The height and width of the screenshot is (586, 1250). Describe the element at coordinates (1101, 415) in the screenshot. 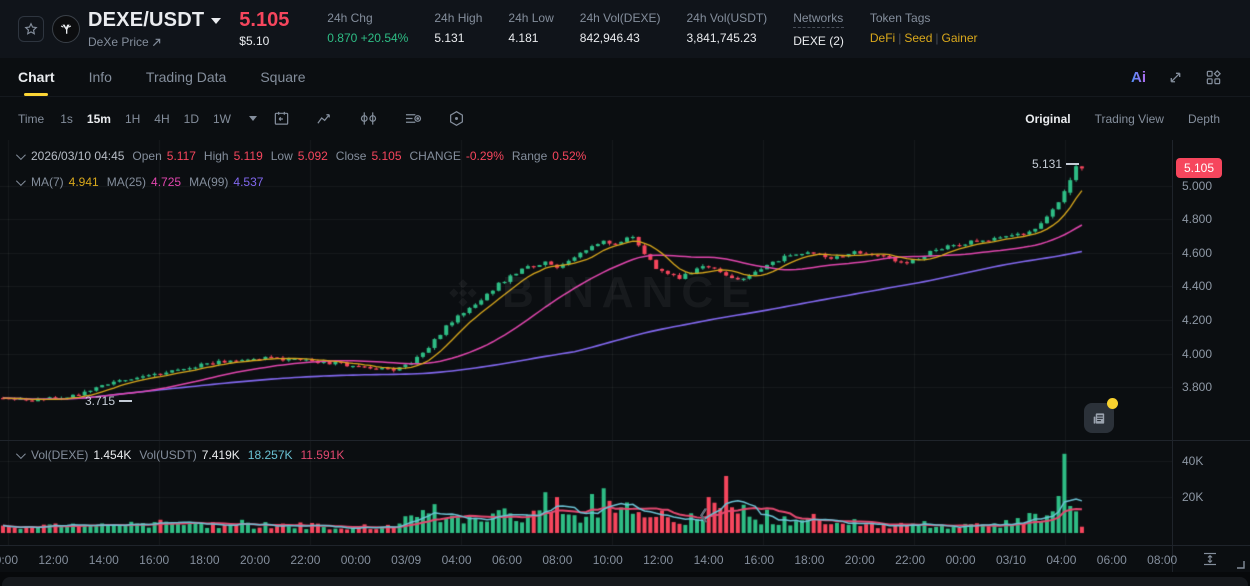

I see `news-feed-button` at that location.